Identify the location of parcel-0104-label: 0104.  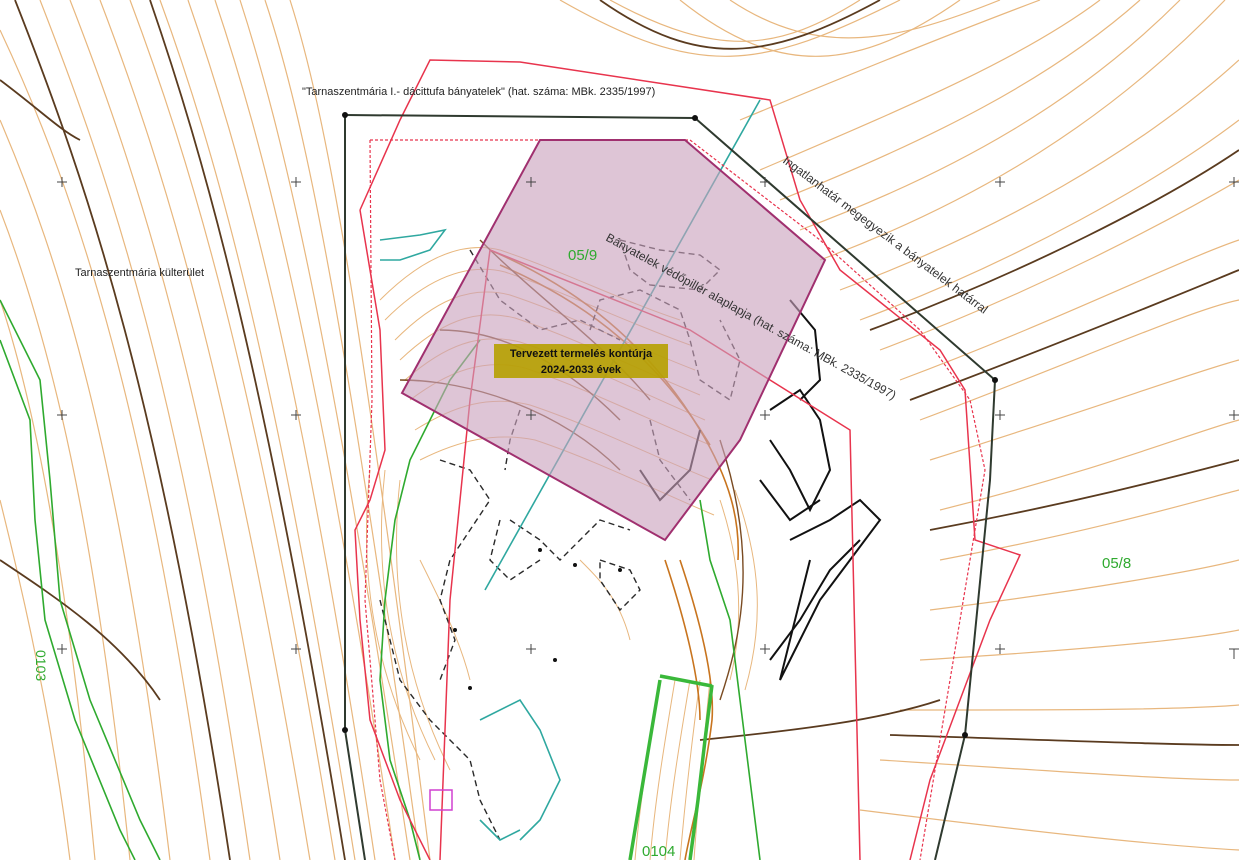
(658, 851).